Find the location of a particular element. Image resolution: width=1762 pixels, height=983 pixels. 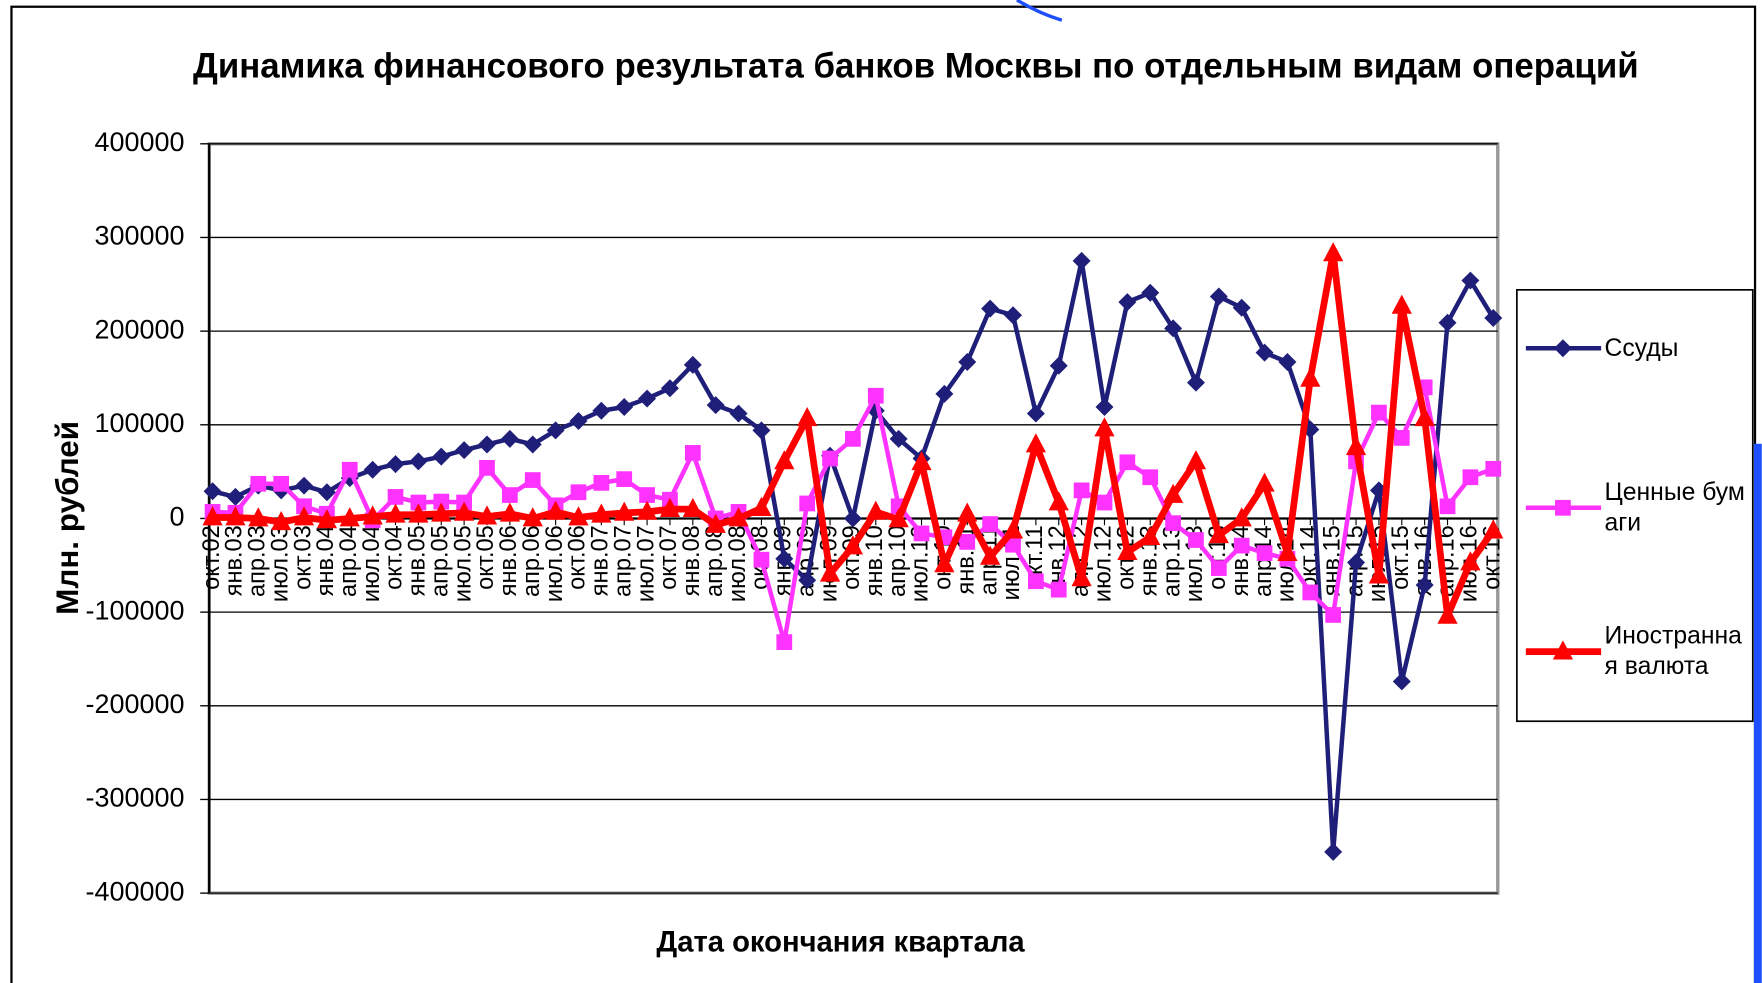

x-tick-label: окт.04 is located at coordinates (394, 557).